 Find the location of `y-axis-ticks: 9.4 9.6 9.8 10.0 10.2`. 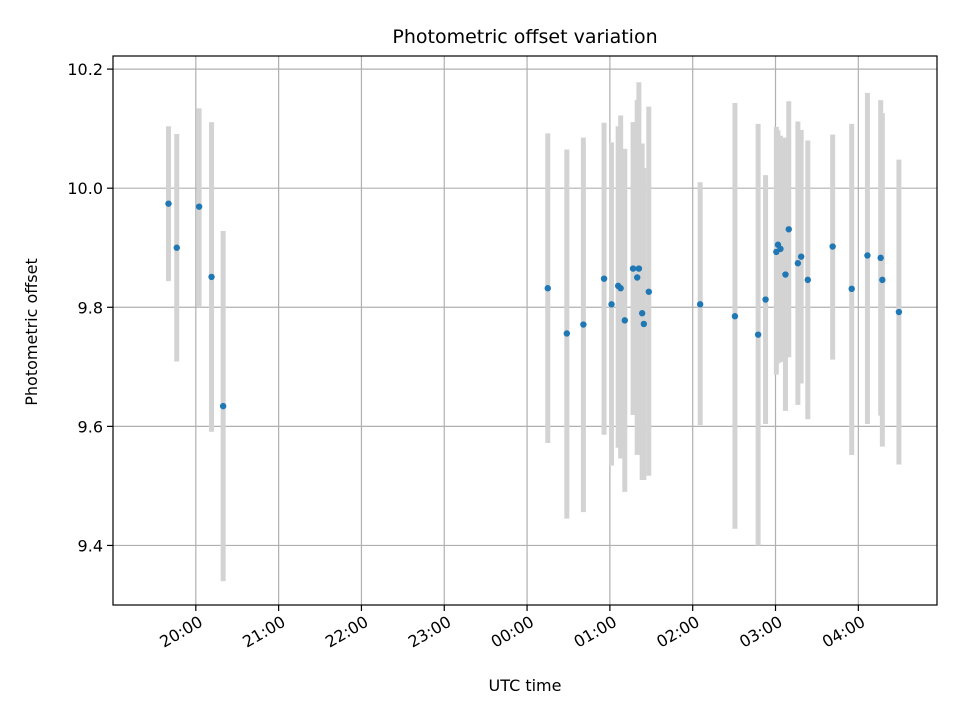

y-axis-ticks: 9.4 9.6 9.8 10.0 10.2 is located at coordinates (90, 307).